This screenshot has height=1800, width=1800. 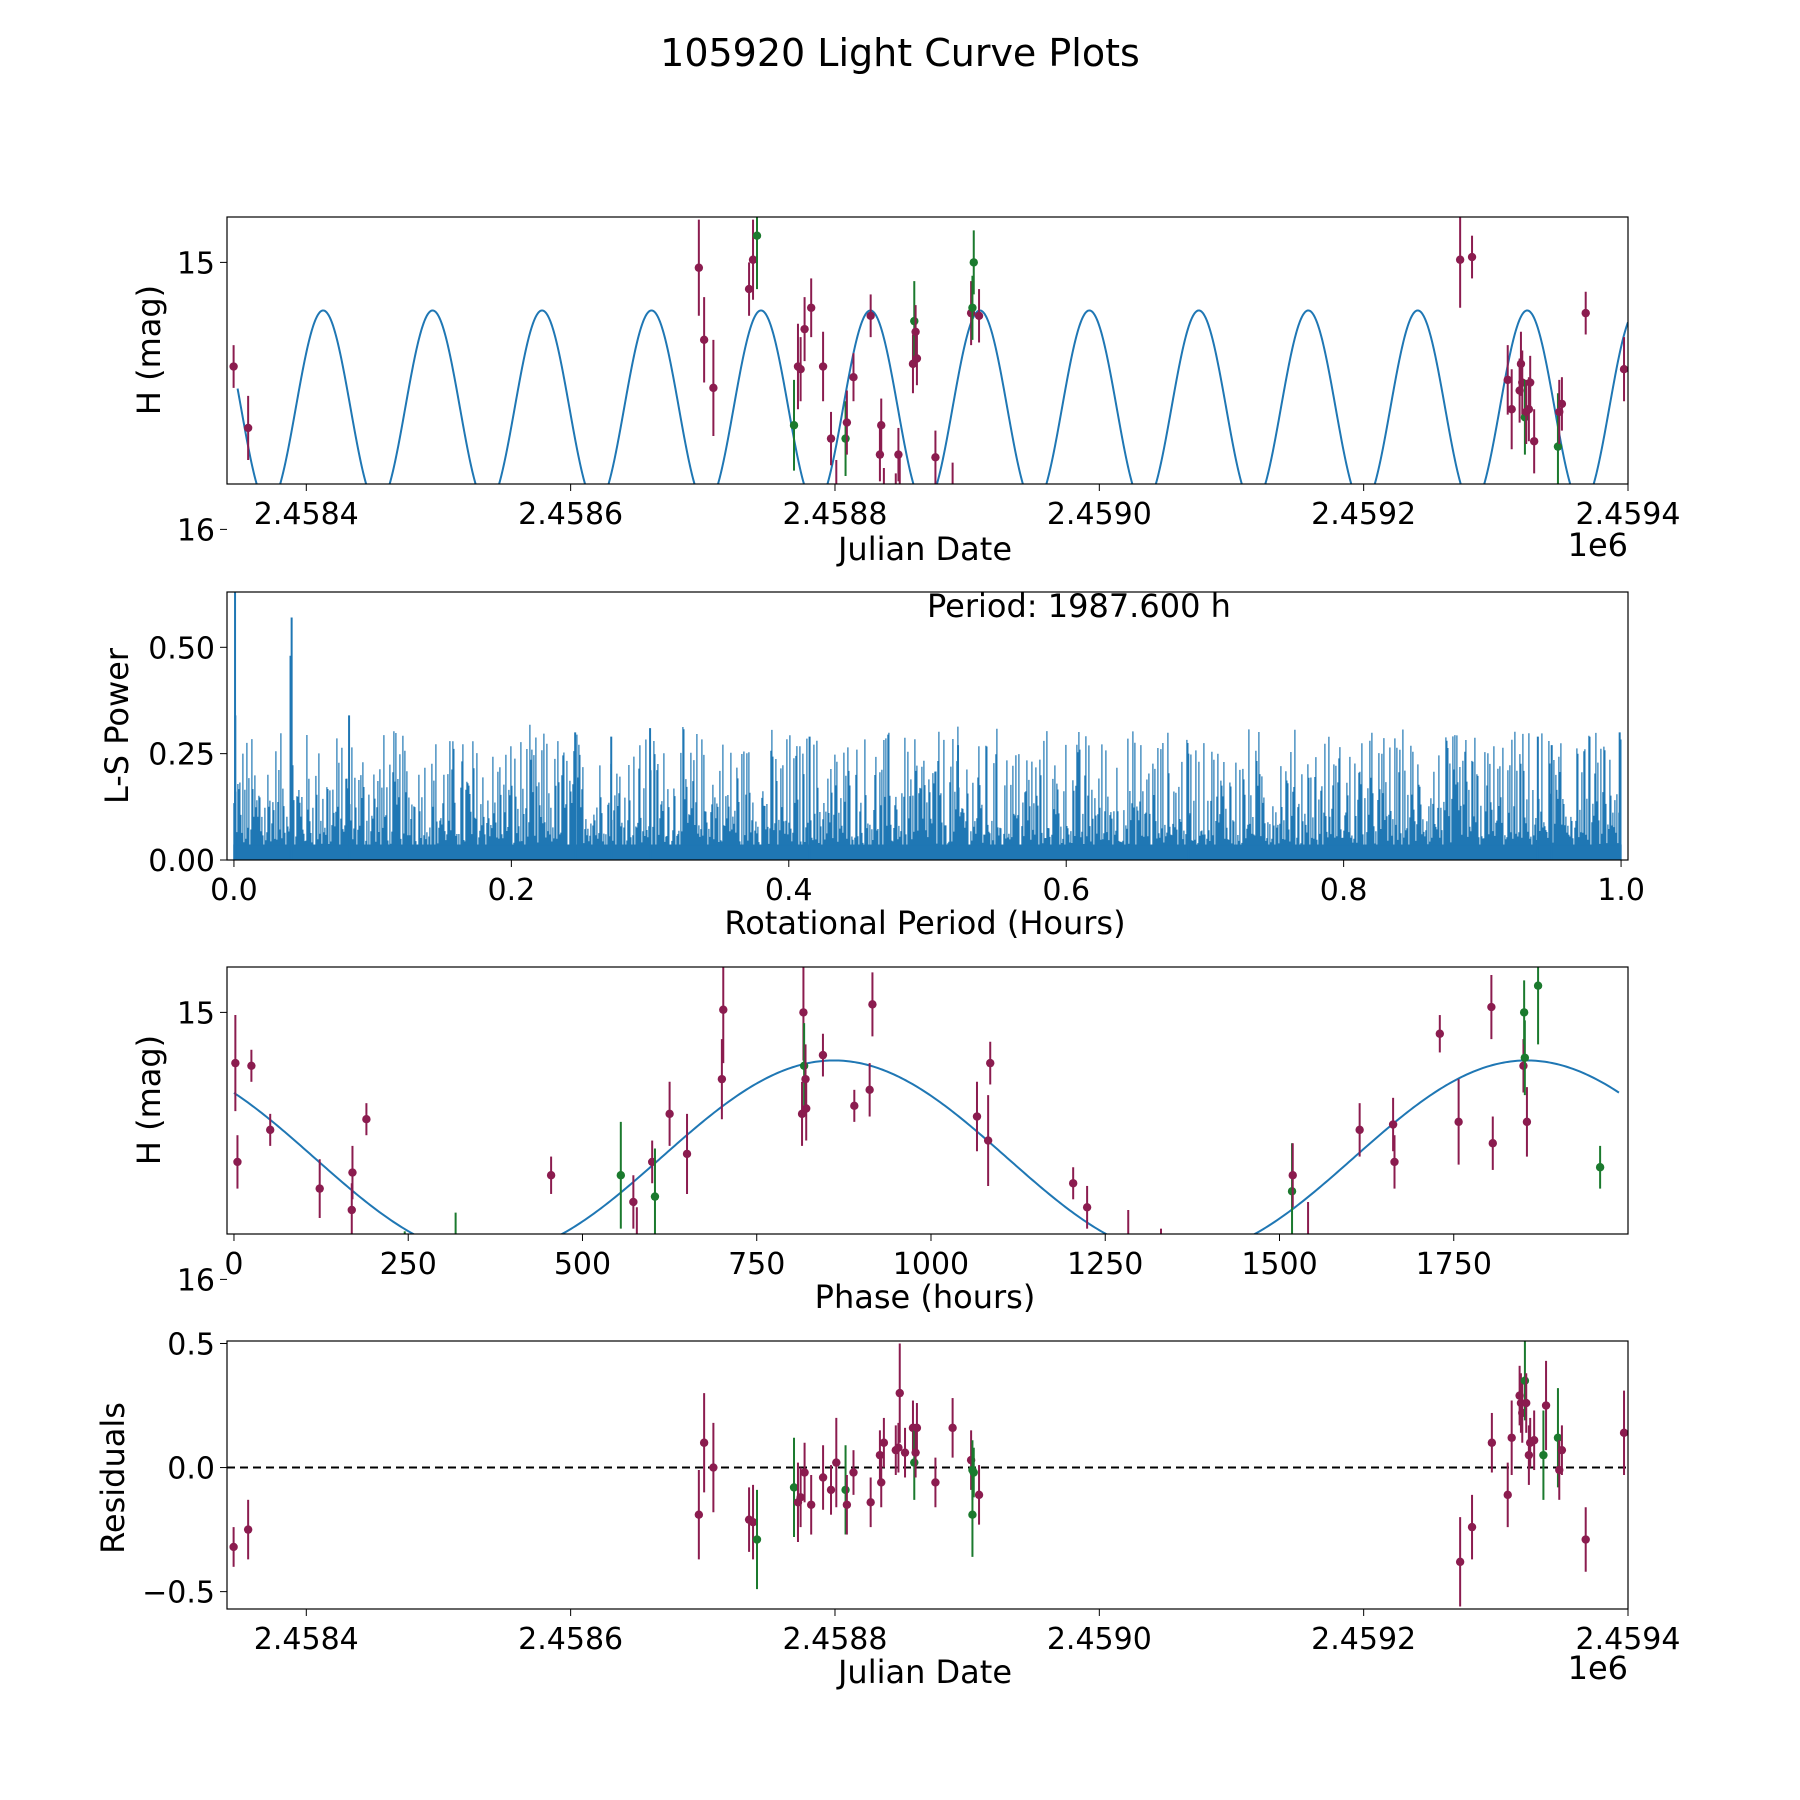 I want to click on periodogram-marks, so click(x=927, y=726).